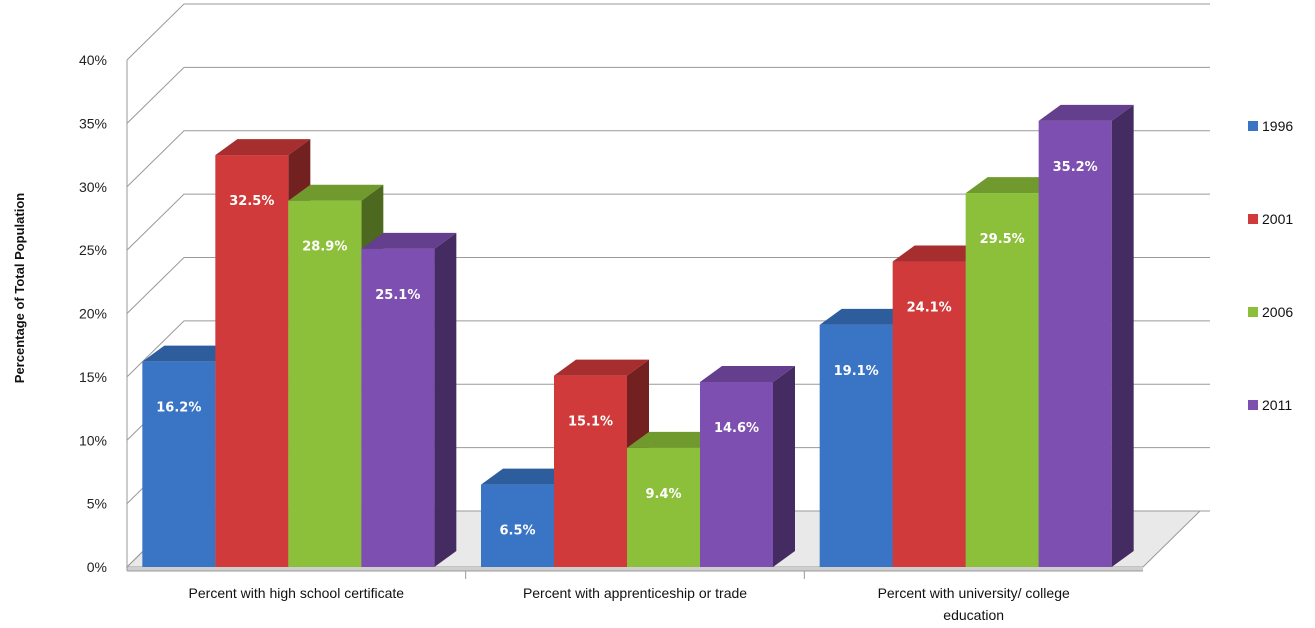 This screenshot has height=628, width=1315. Describe the element at coordinates (635, 569) in the screenshot. I see `floor-edge` at that location.